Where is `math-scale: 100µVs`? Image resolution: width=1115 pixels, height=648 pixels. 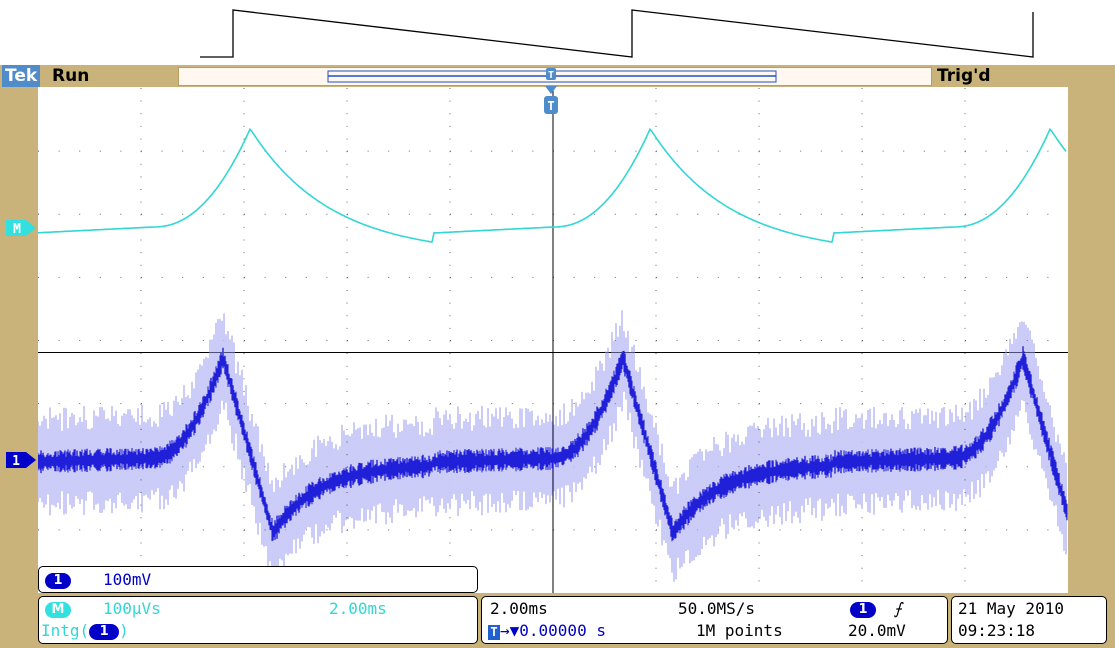
math-scale: 100µVs is located at coordinates (132, 609).